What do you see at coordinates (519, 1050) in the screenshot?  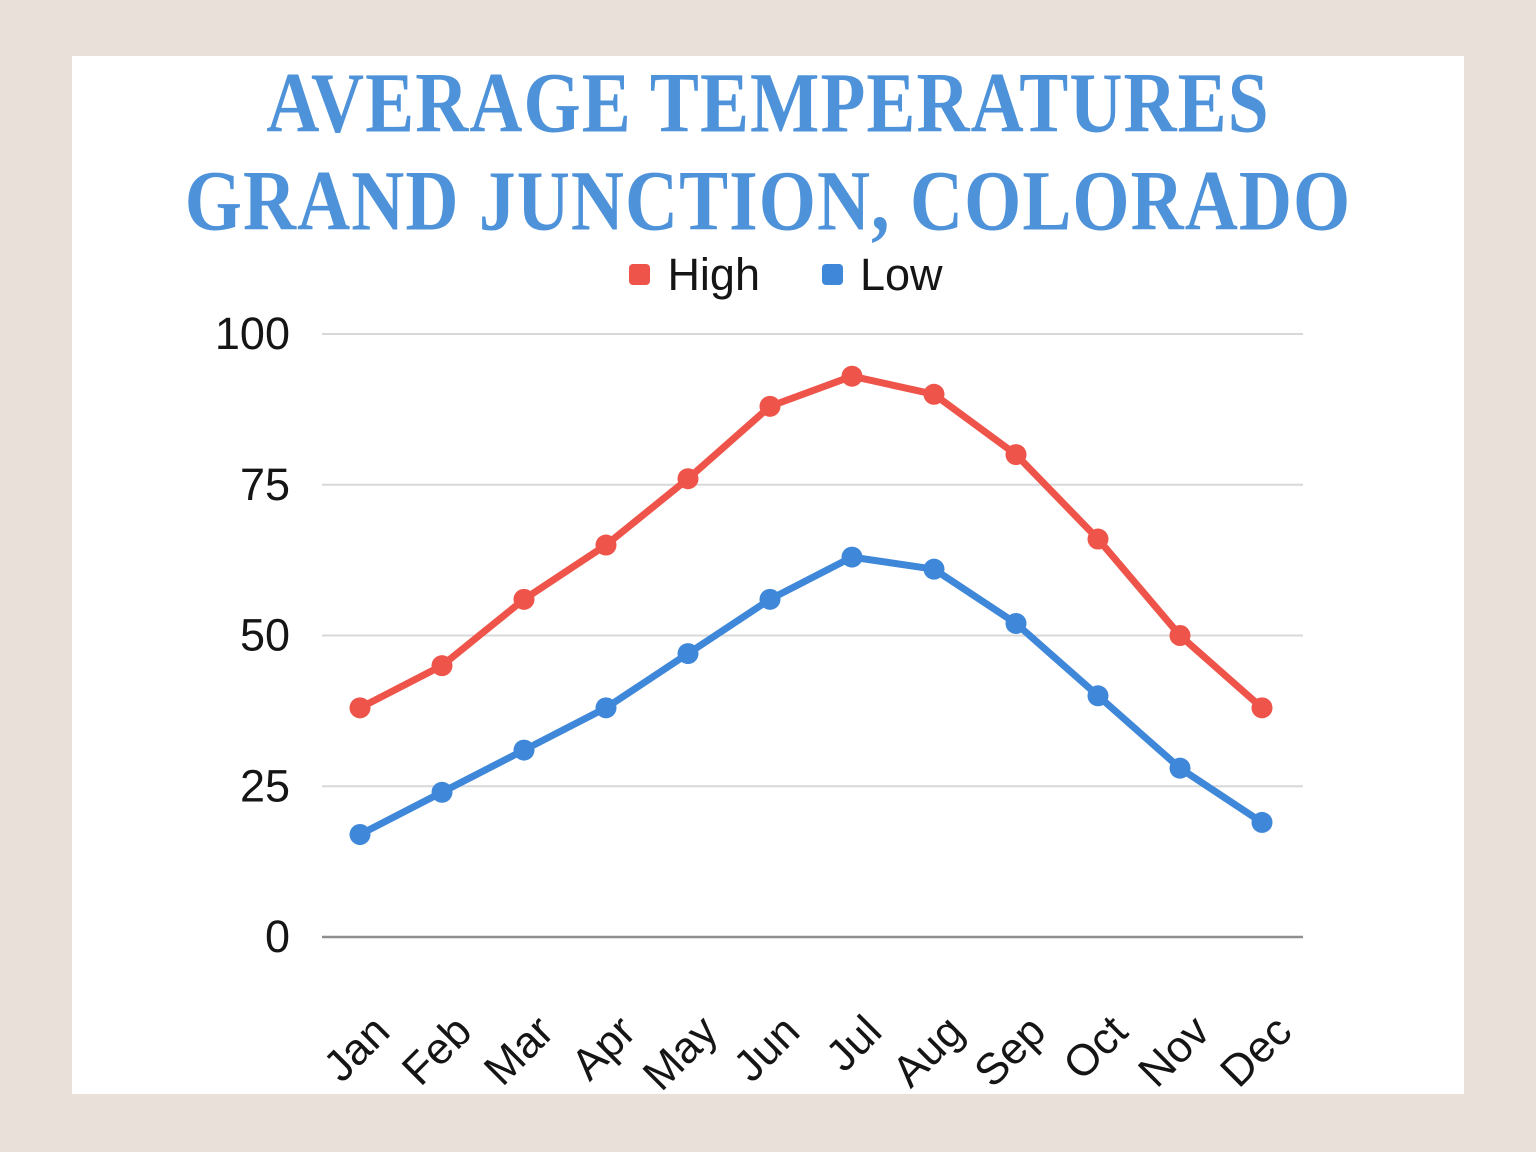 I see `x-axis-label: Mar` at bounding box center [519, 1050].